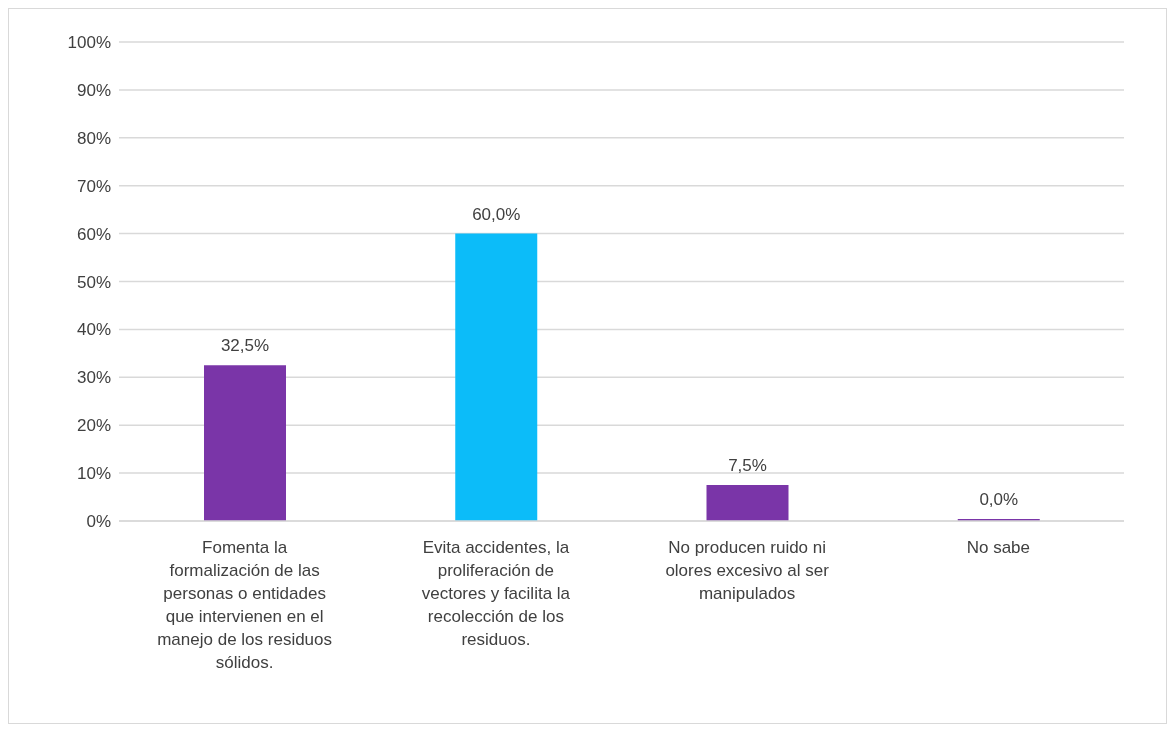  What do you see at coordinates (93, 426) in the screenshot?
I see `y-tick-label: 20%` at bounding box center [93, 426].